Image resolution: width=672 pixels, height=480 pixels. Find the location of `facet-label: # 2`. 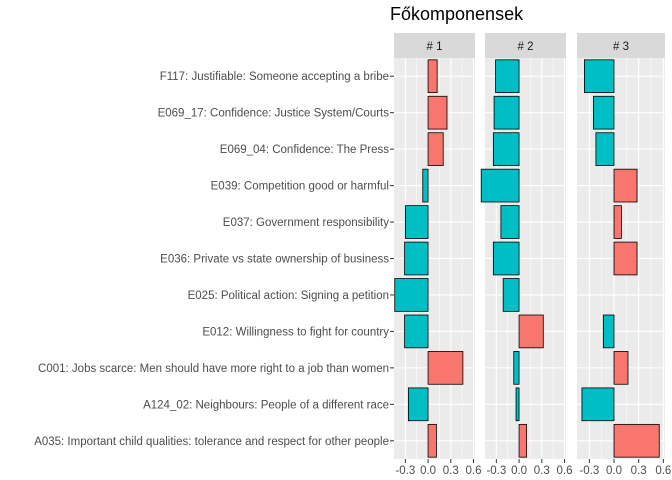

facet-label: # 2 is located at coordinates (526, 47).